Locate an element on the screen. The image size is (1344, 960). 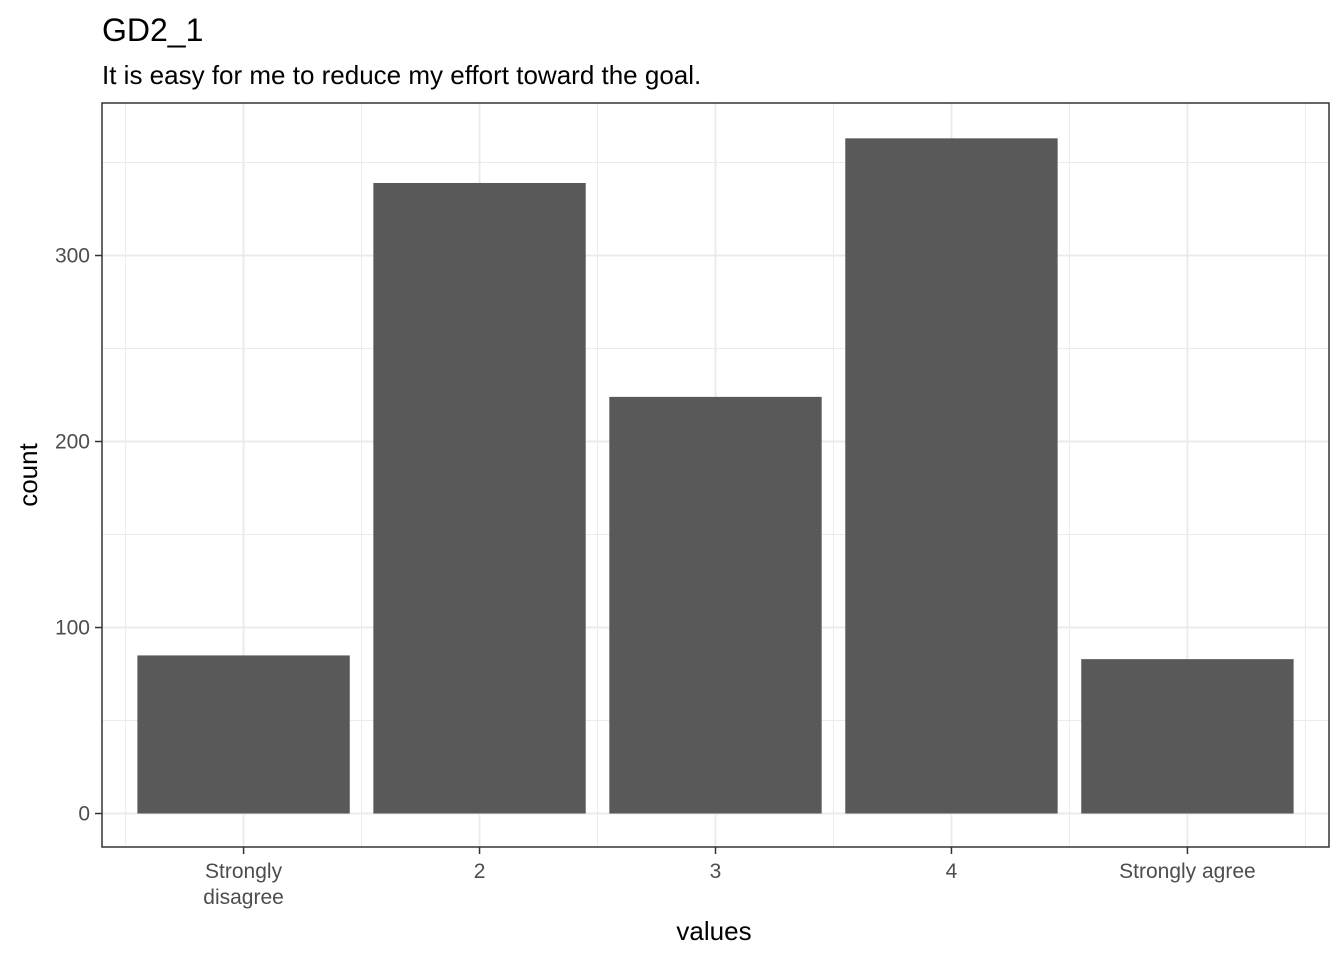
x-tick-label: Strongly disagree is located at coordinates (243, 884).